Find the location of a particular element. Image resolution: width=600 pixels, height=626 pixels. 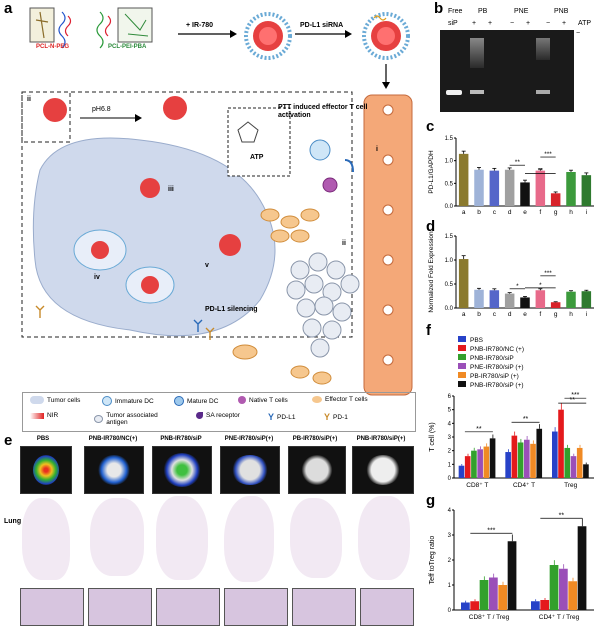

x-tick-label: d is located at coordinates (510, 212).